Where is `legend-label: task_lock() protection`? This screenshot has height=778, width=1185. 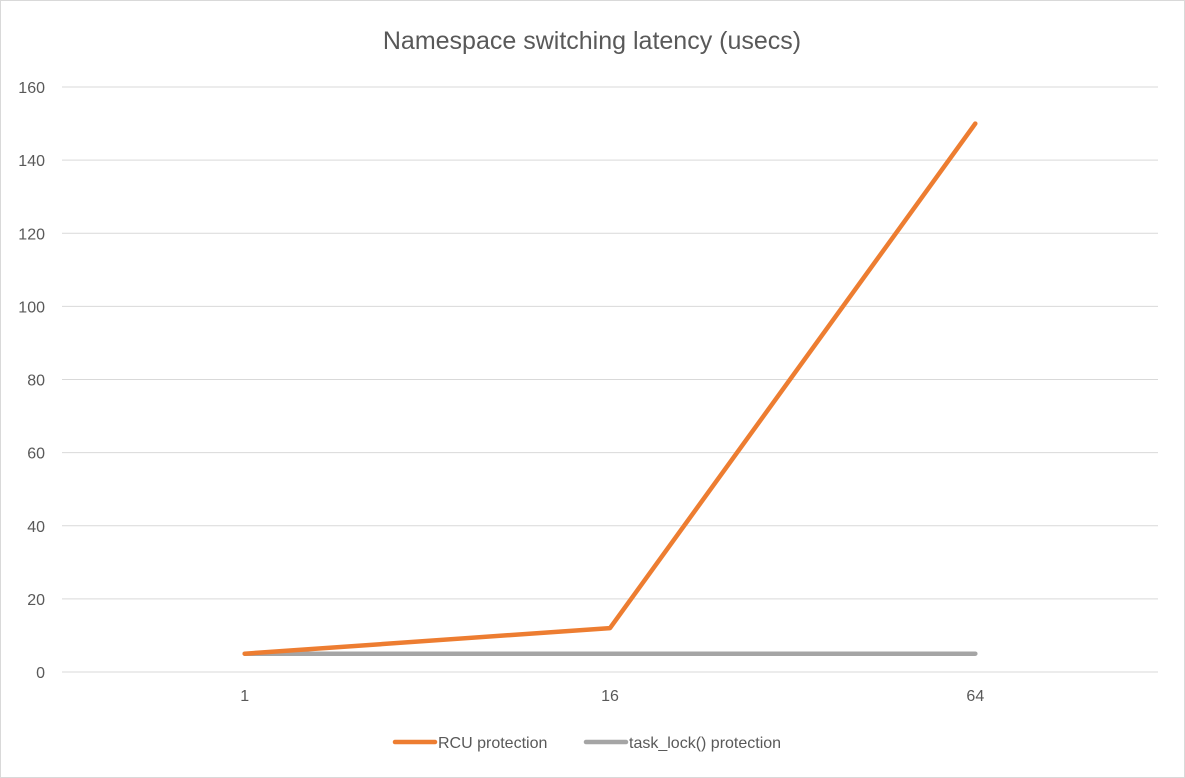 legend-label: task_lock() protection is located at coordinates (705, 743).